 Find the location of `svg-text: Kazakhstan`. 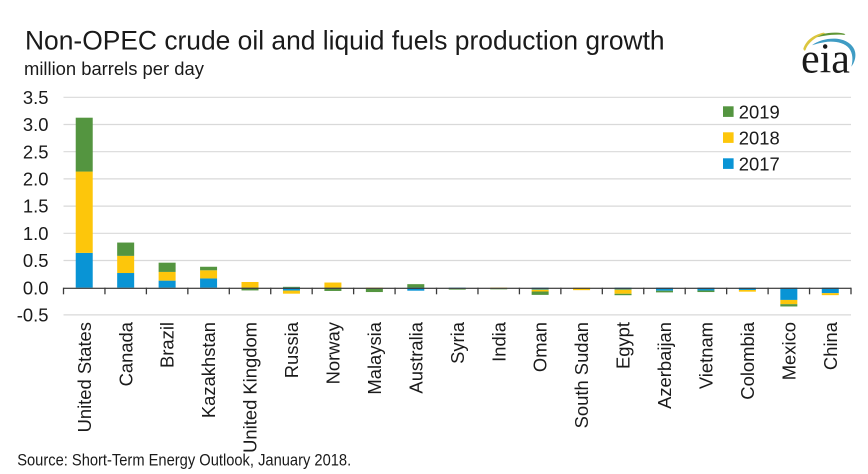

svg-text: Kazakhstan is located at coordinates (208, 370).